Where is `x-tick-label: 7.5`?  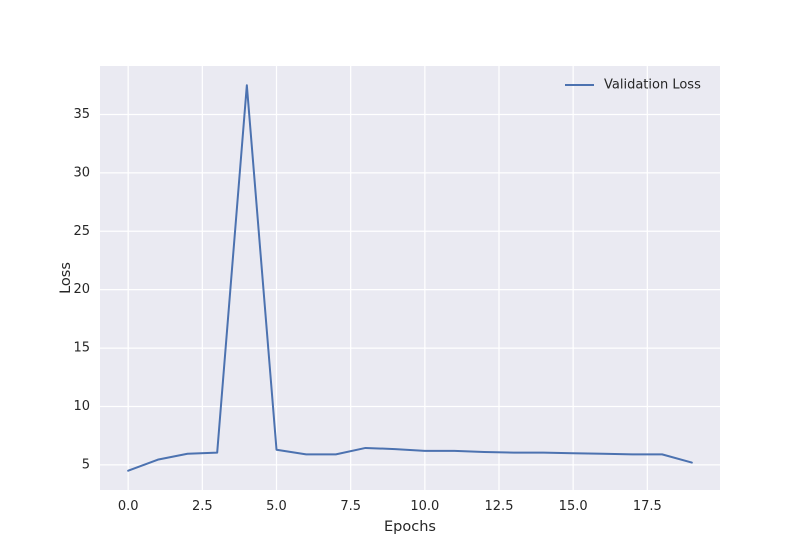
x-tick-label: 7.5 is located at coordinates (350, 506).